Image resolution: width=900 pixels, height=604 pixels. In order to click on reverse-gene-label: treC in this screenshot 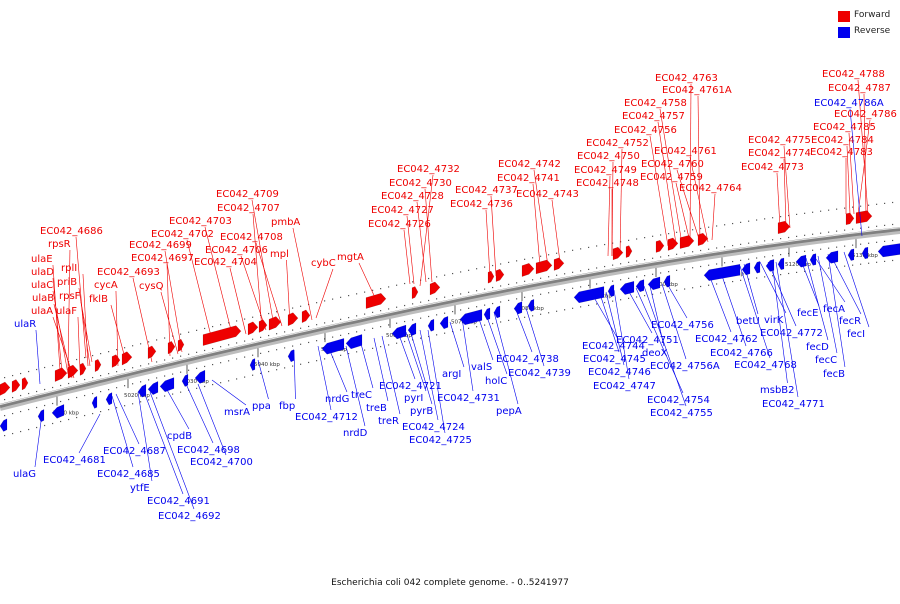, I will do `click(361, 395)`.